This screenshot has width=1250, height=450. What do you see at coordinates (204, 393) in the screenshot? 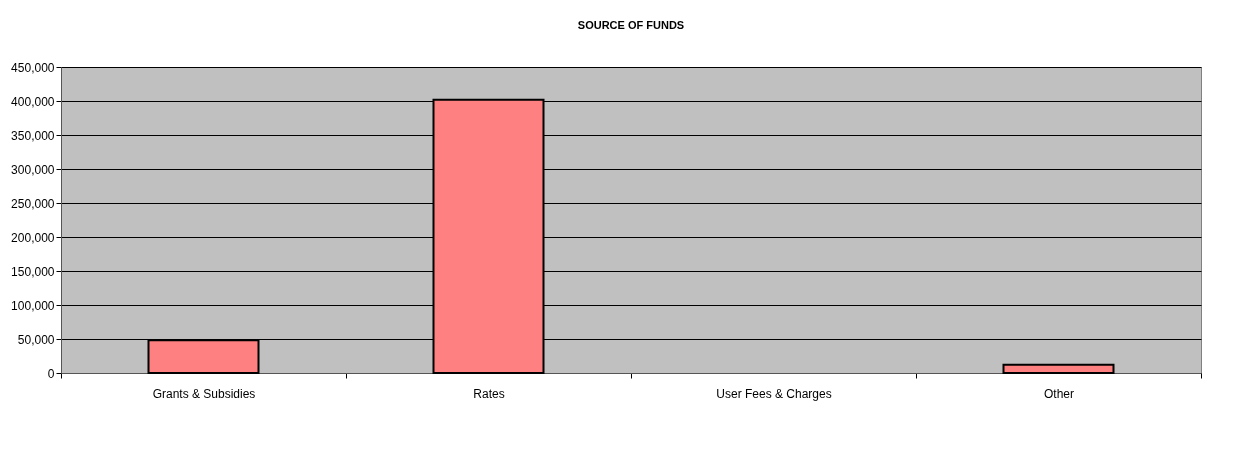
I see `x-tick-label: Grants & Subsidies` at bounding box center [204, 393].